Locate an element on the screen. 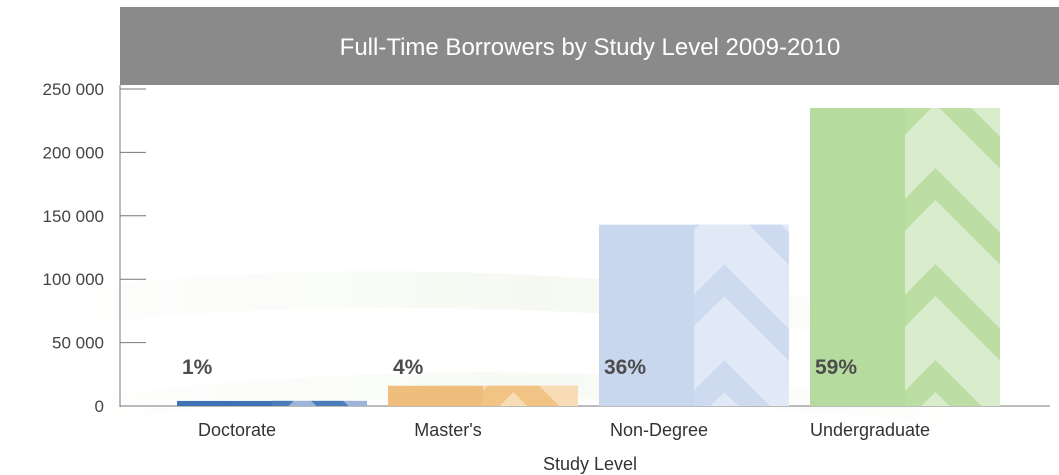 Image resolution: width=1059 pixels, height=475 pixels. y-tick-label: 0 is located at coordinates (99, 406).